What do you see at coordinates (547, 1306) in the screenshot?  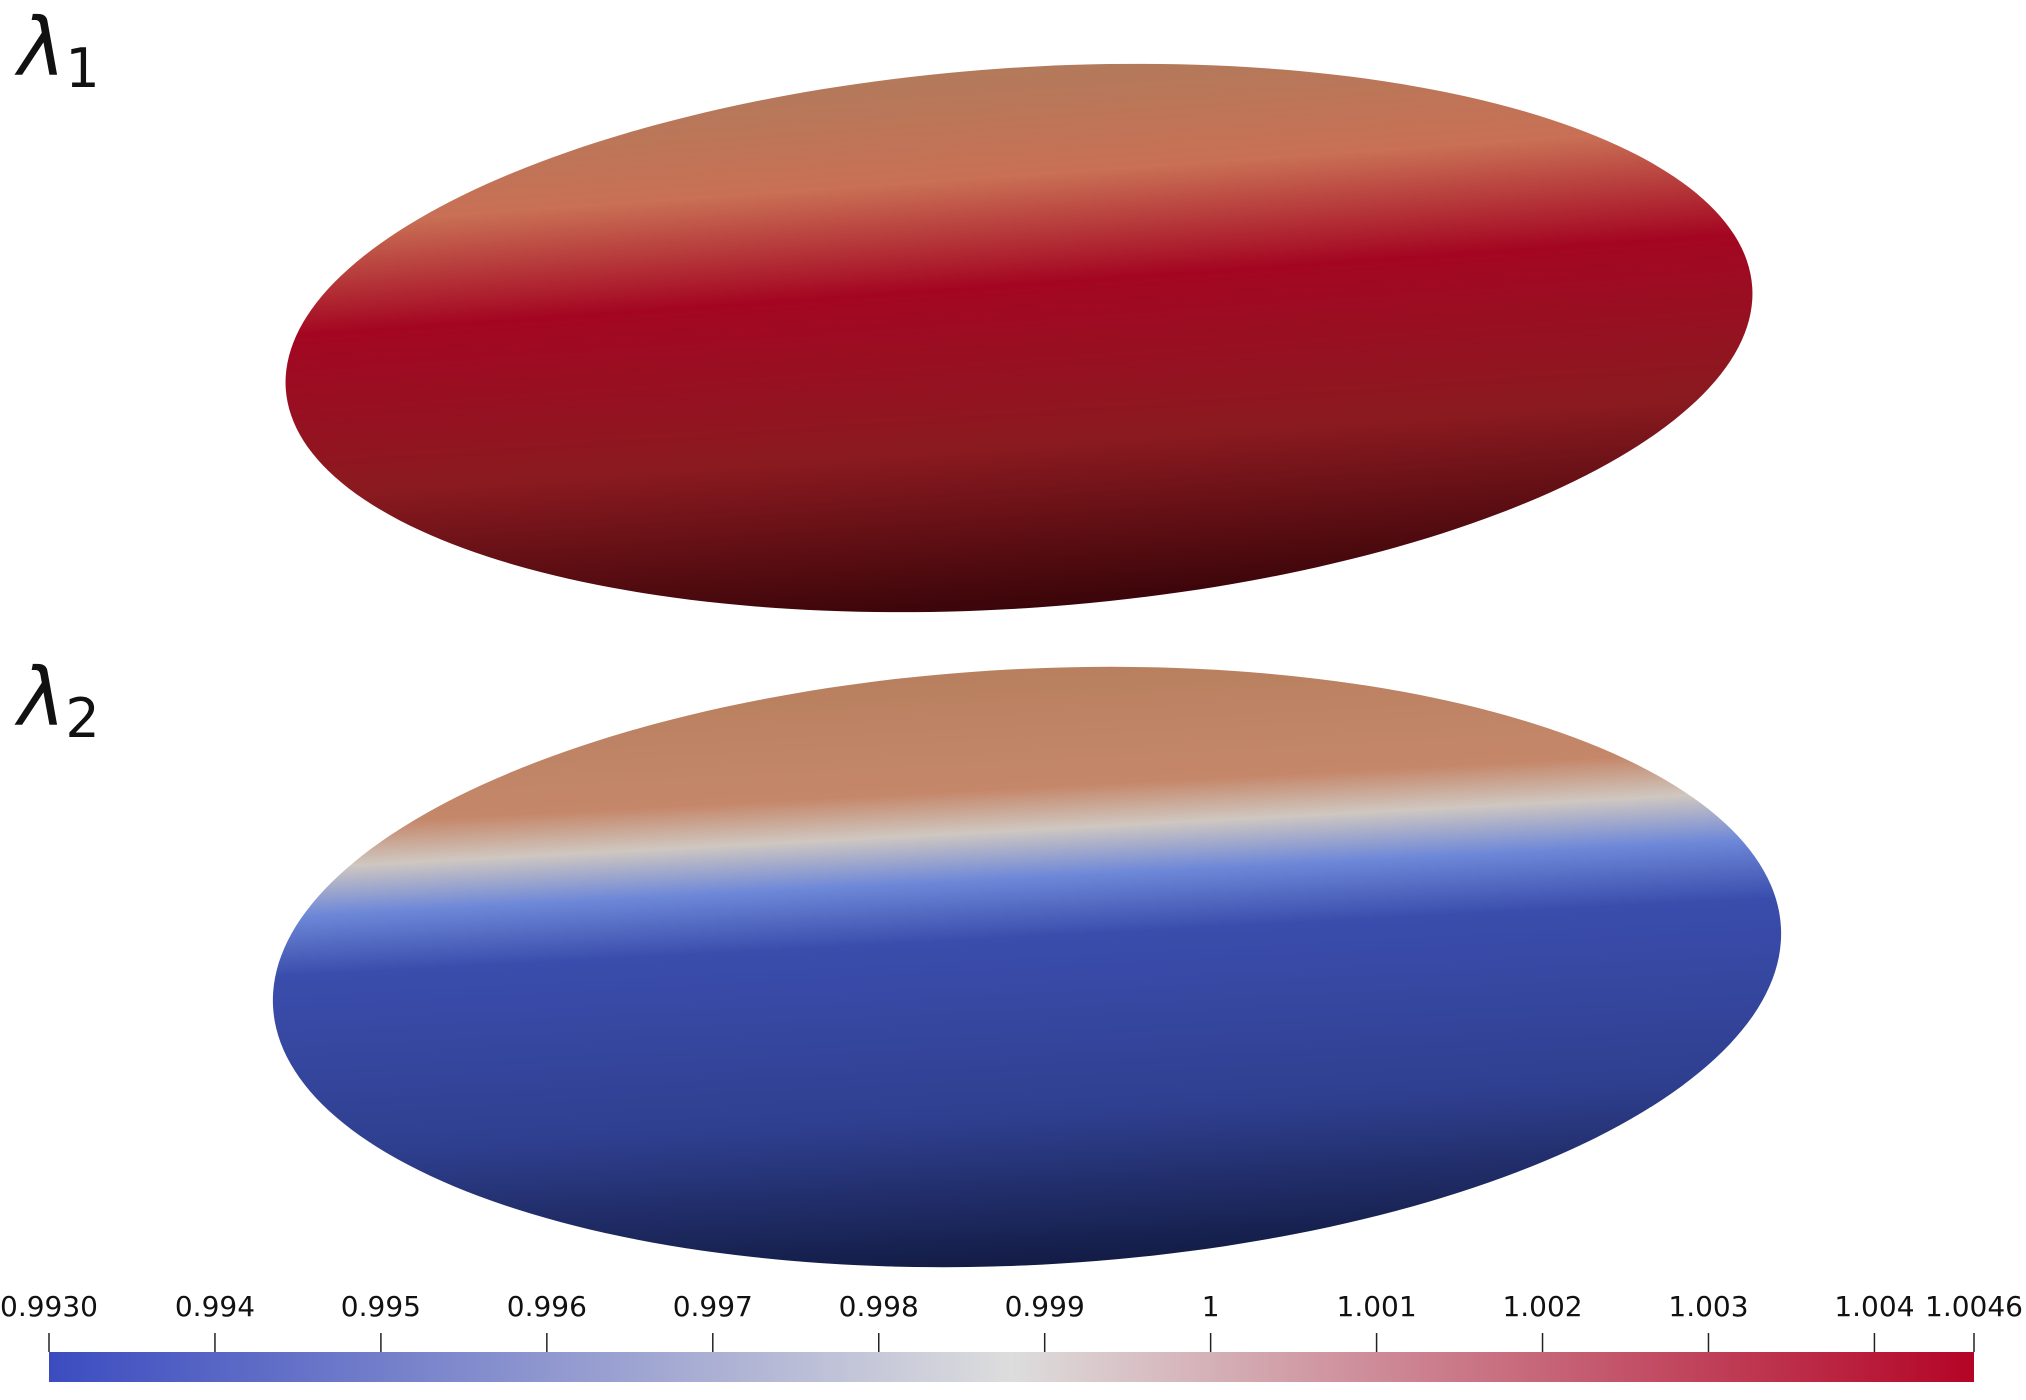 I see `tick-label: 0.996` at bounding box center [547, 1306].